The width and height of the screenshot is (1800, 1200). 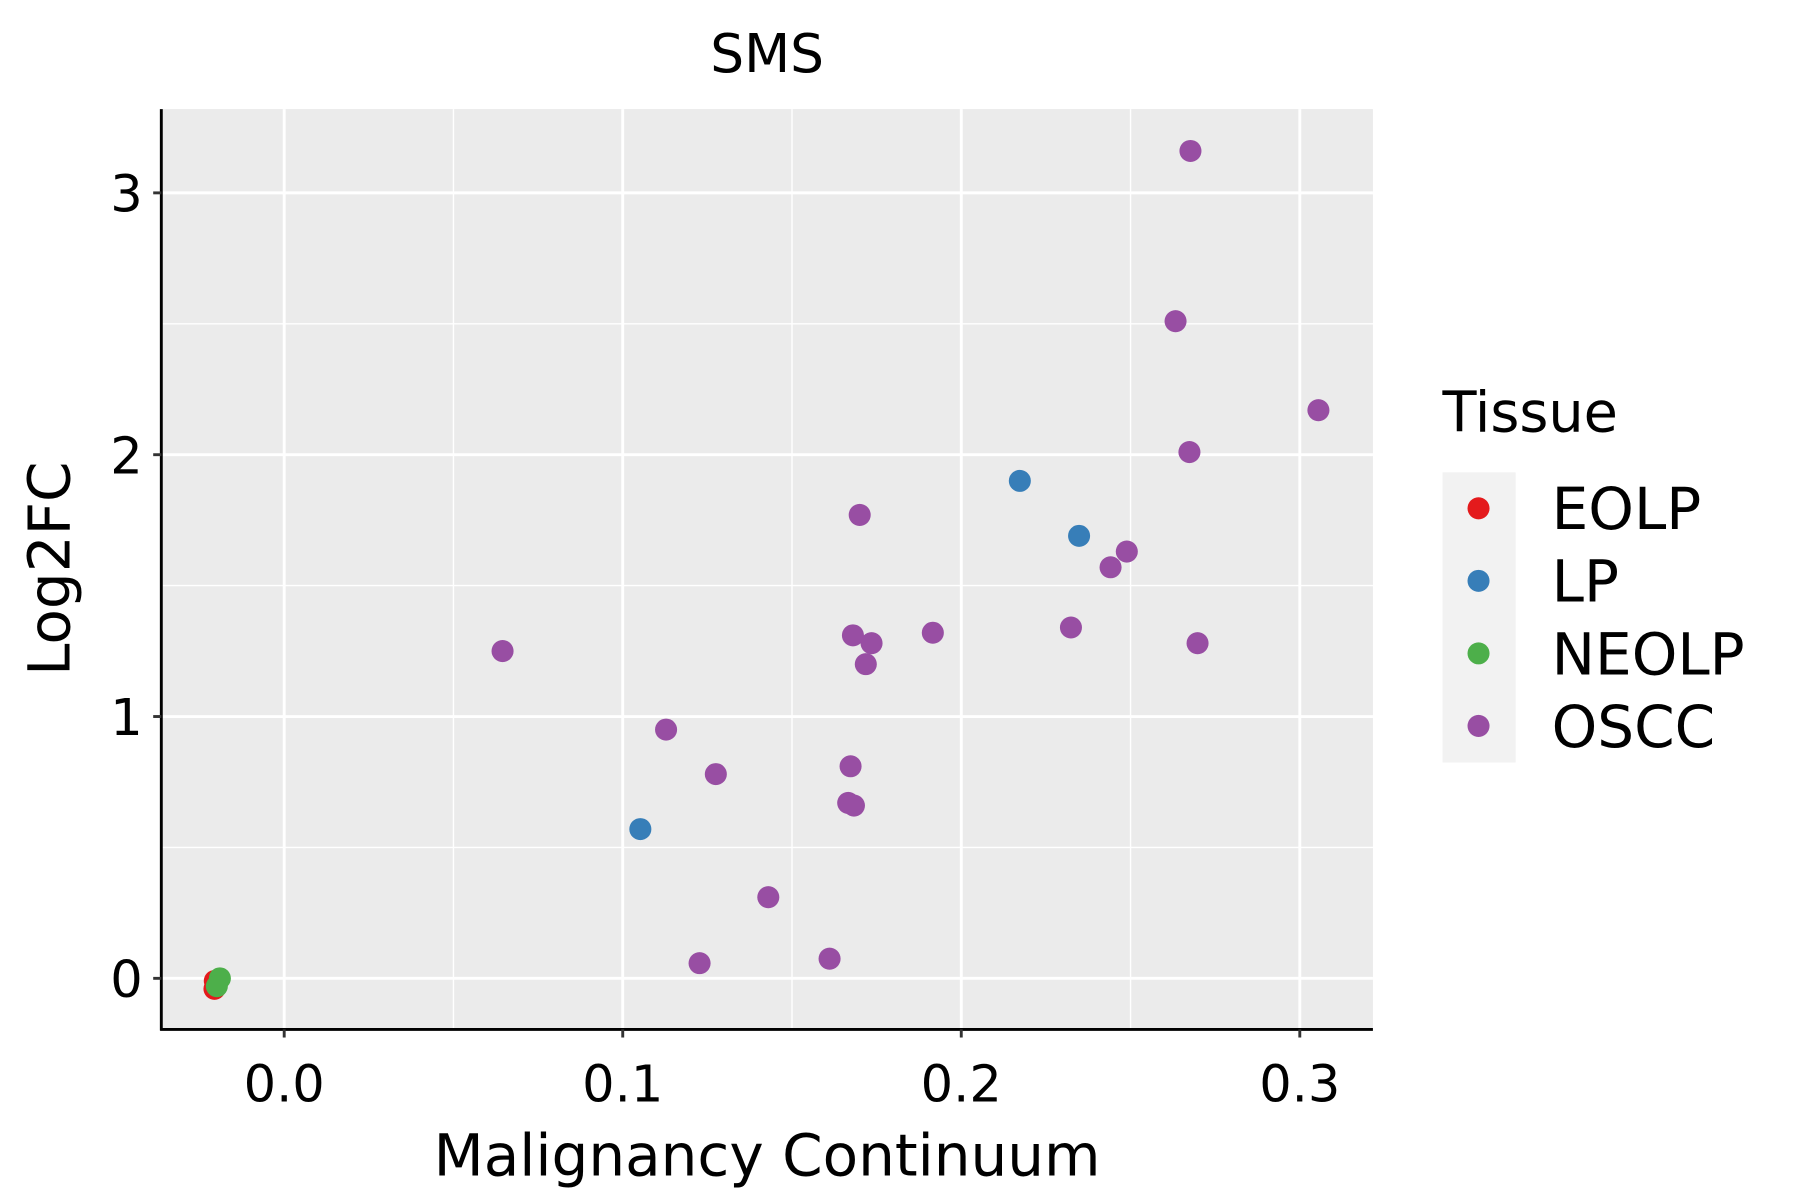 What do you see at coordinates (1627, 509) in the screenshot?
I see `legend-label-eolp: EOLP` at bounding box center [1627, 509].